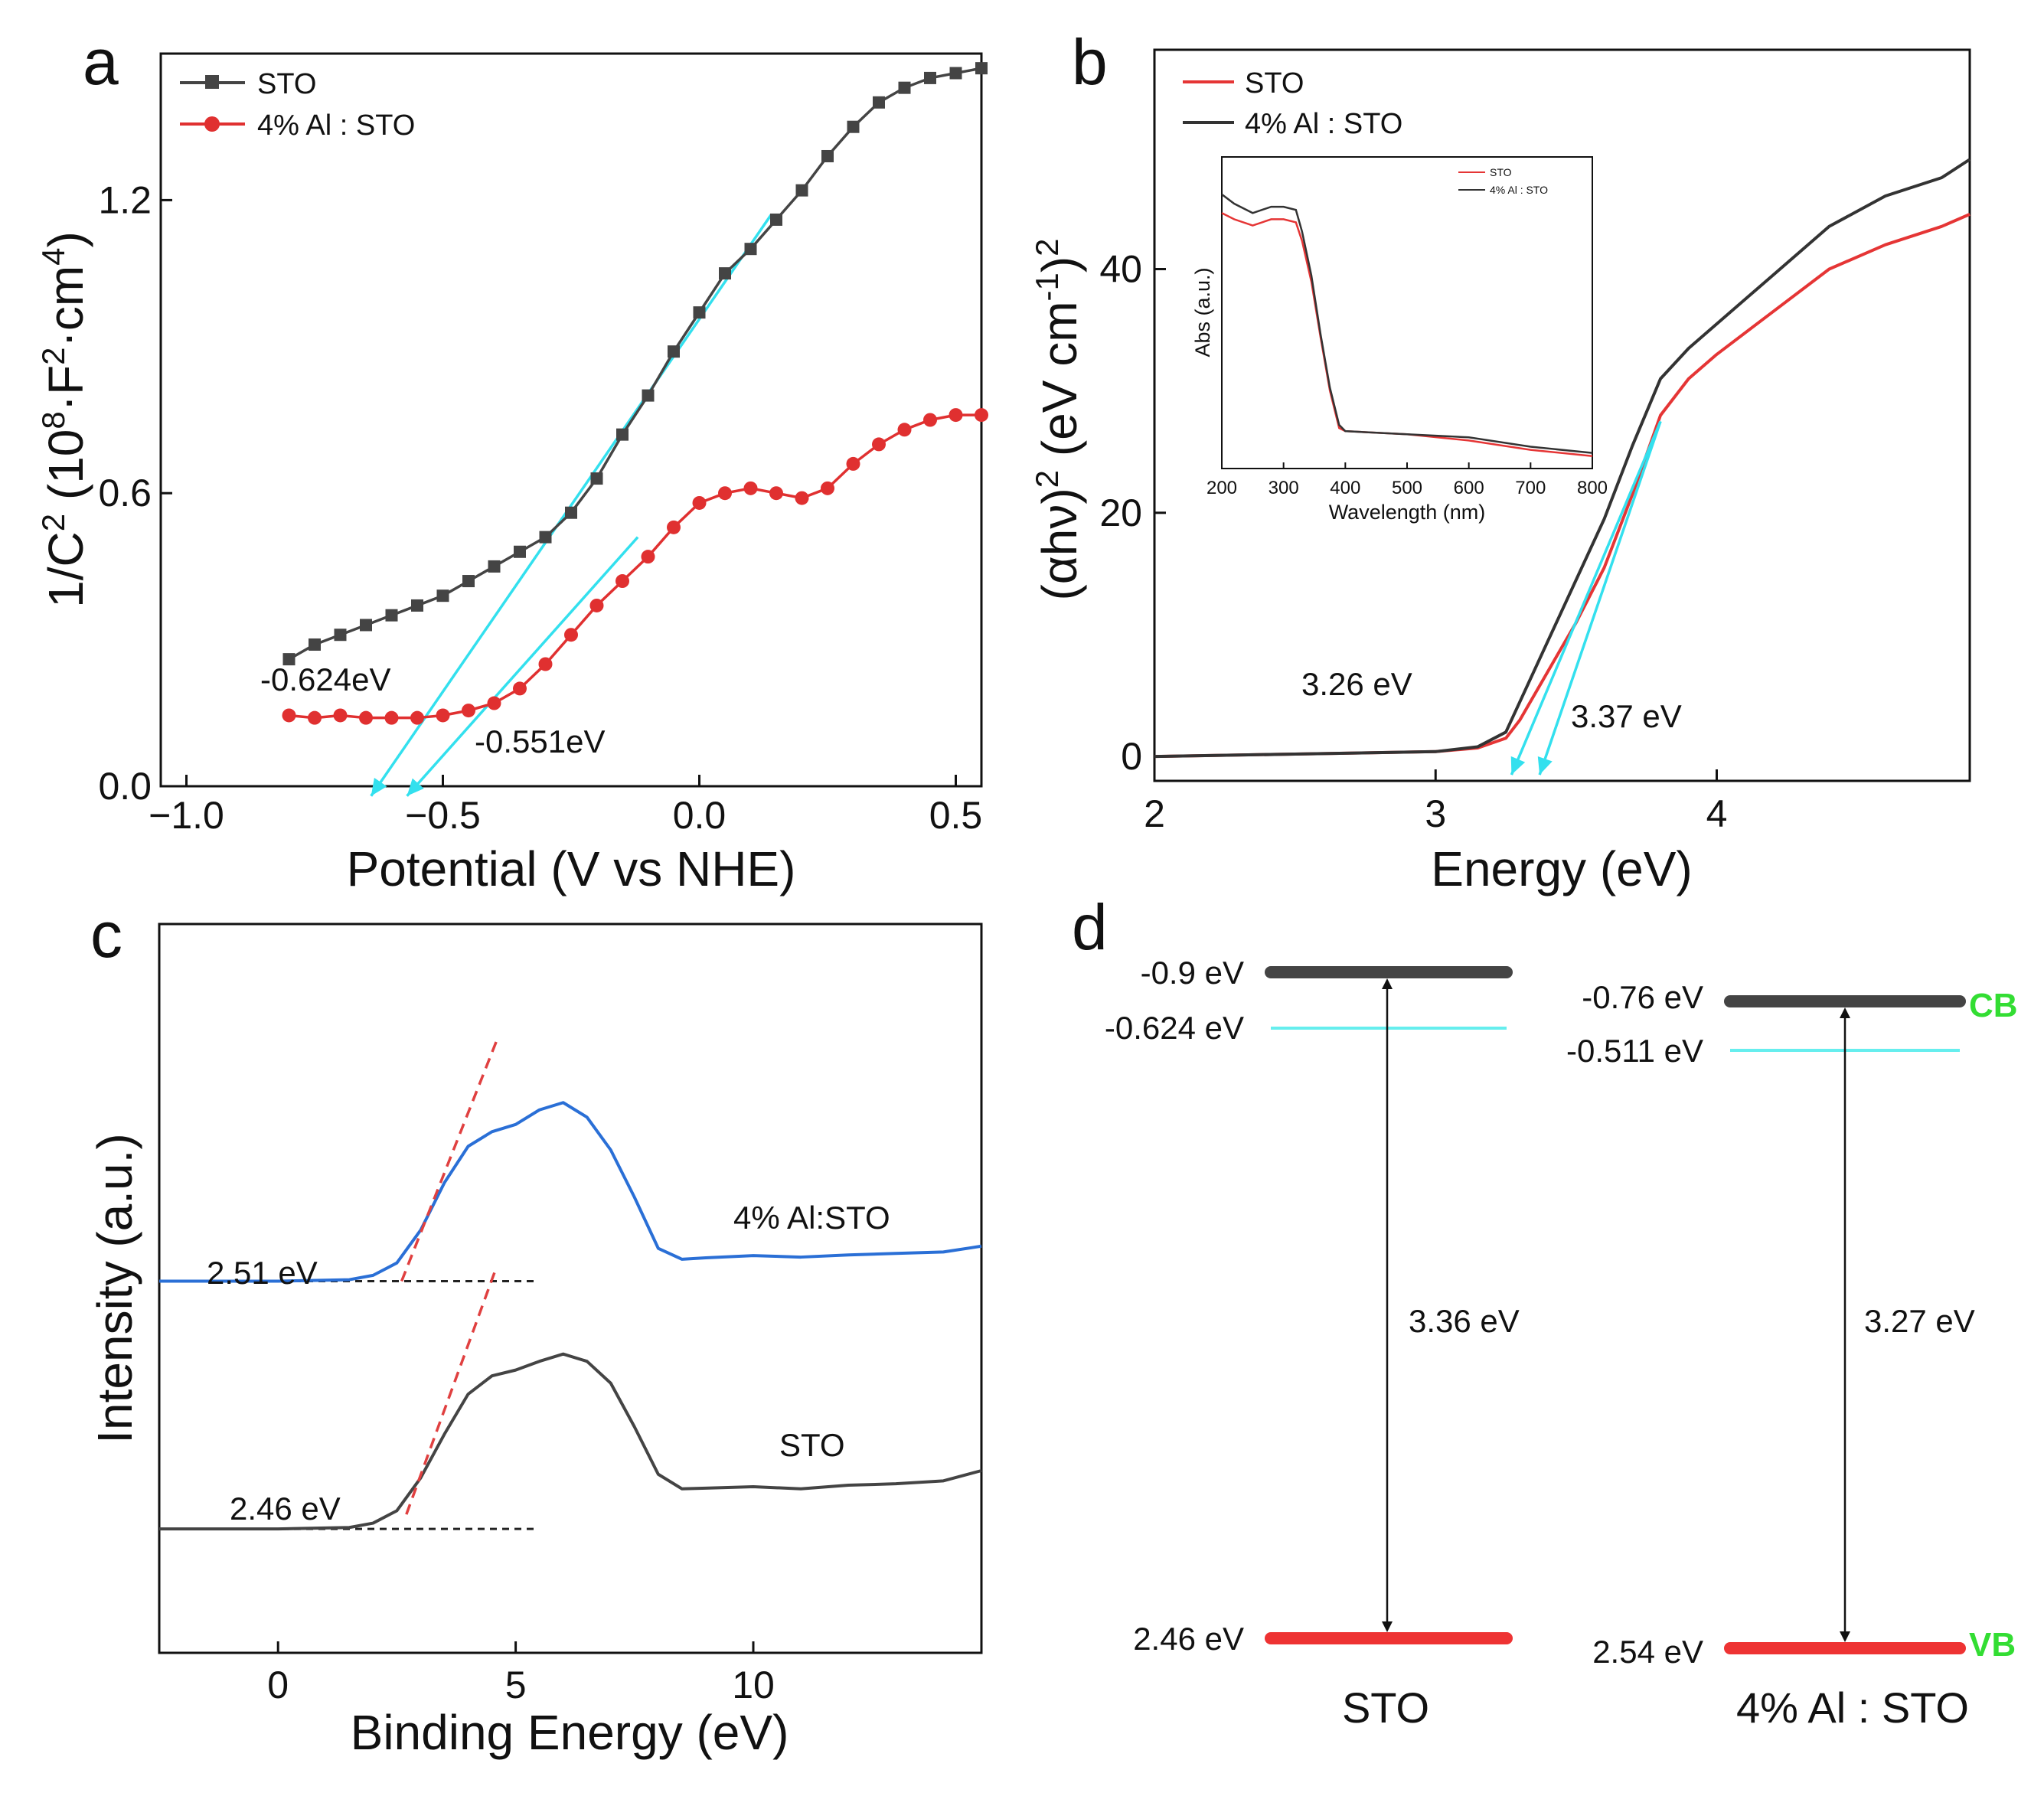 The width and height of the screenshot is (2044, 1796). What do you see at coordinates (1435, 813) in the screenshot?
I see `x-tick-label-b: 3` at bounding box center [1435, 813].